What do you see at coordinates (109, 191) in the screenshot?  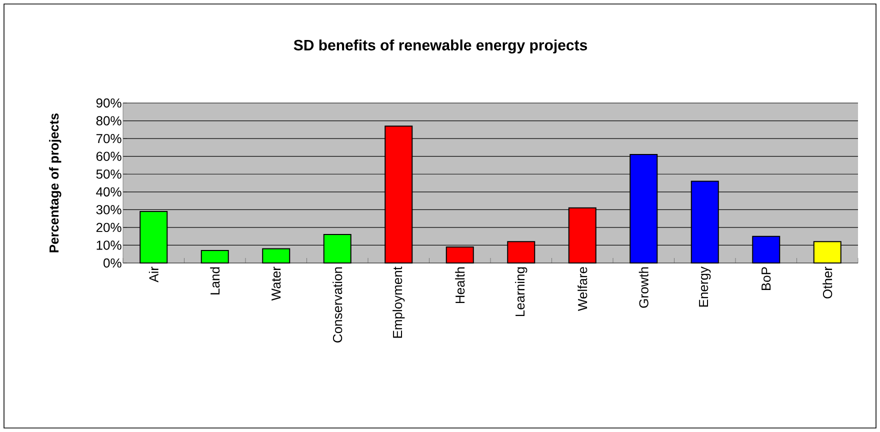 I see `y-tick-label: 40%` at bounding box center [109, 191].